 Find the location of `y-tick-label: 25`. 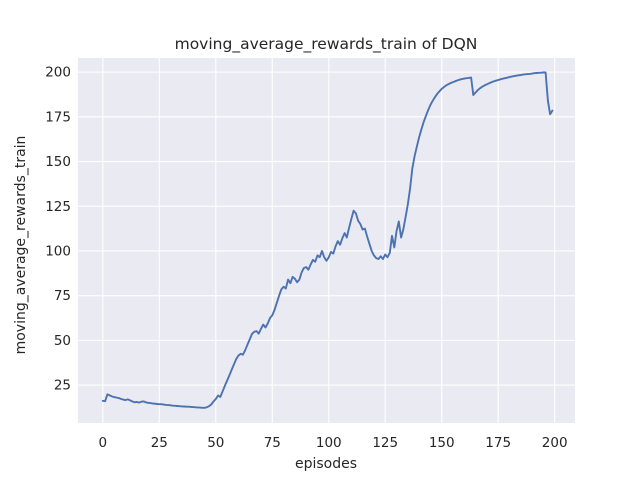

y-tick-label: 25 is located at coordinates (62, 386).